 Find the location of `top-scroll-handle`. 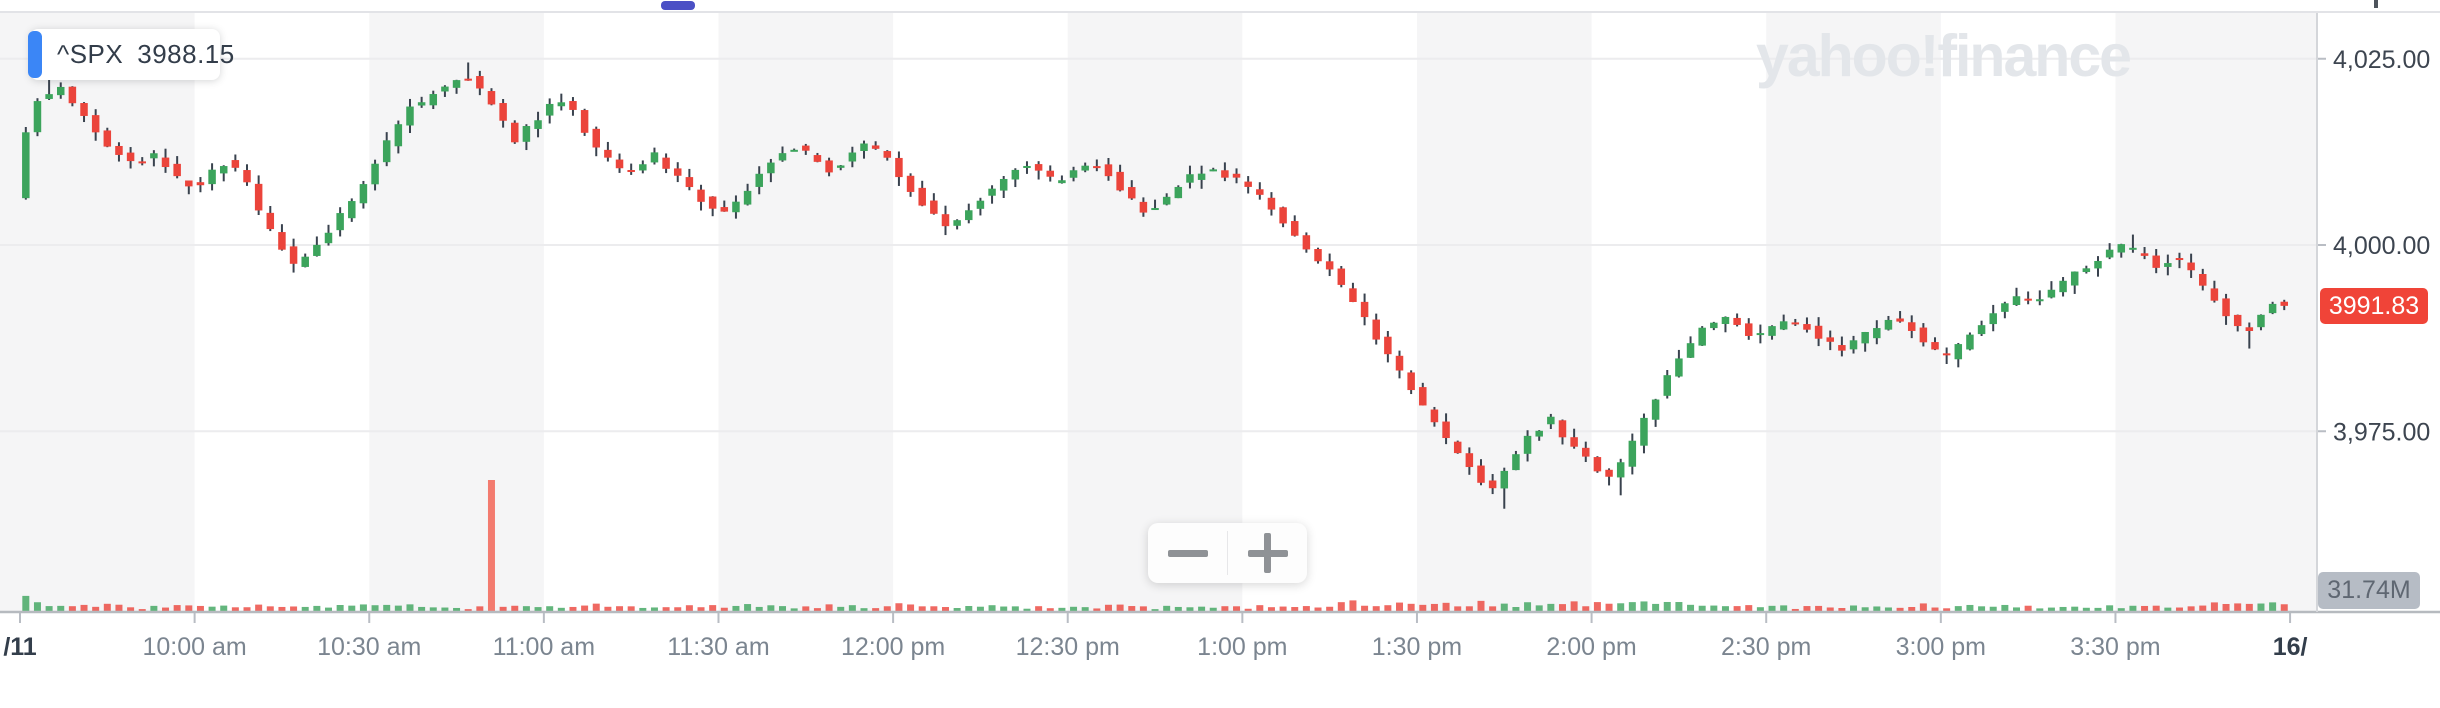

top-scroll-handle is located at coordinates (678, 5).